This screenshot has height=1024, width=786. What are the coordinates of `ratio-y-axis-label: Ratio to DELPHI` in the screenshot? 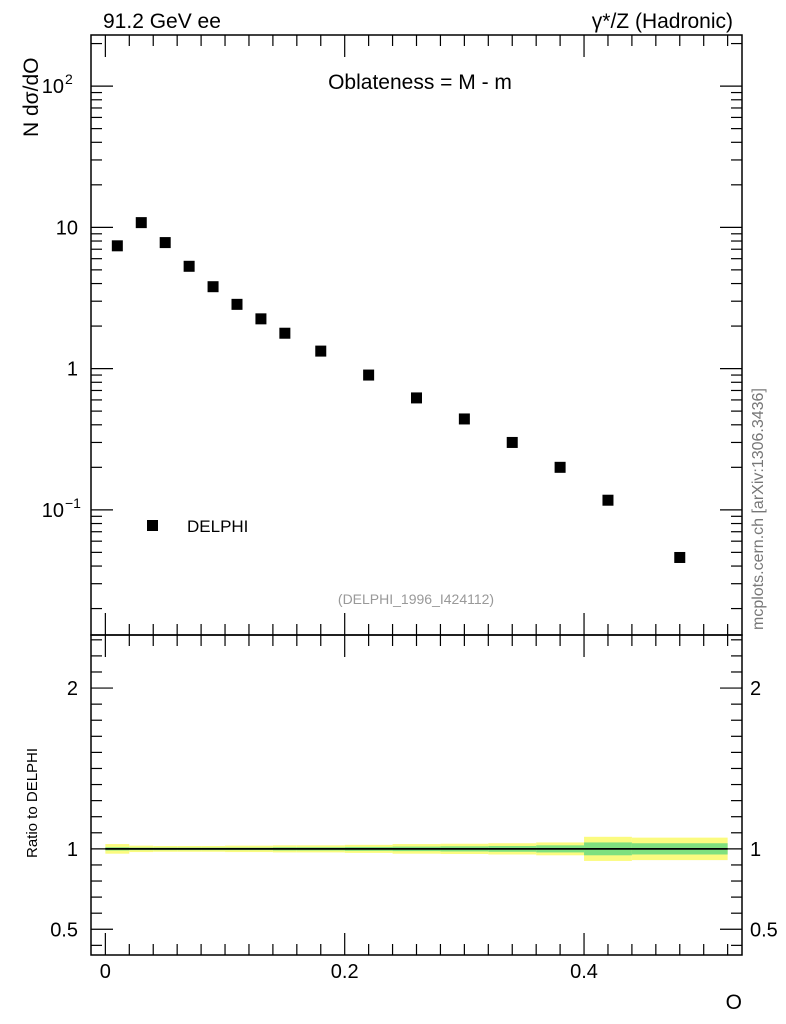 It's located at (32, 803).